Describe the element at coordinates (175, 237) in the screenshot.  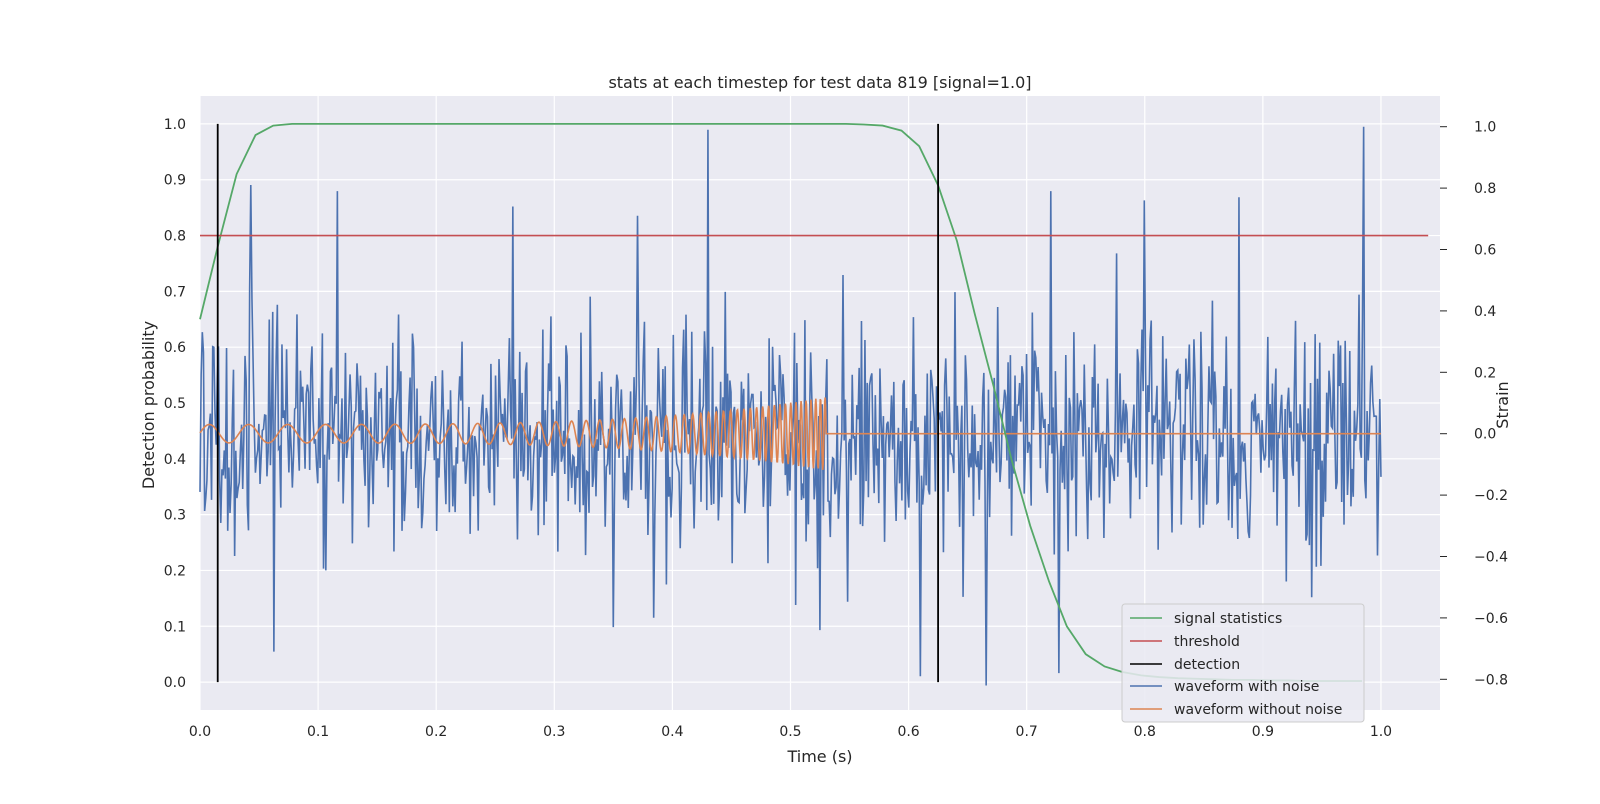
I see `y-left-tick-label: 0.8` at that location.